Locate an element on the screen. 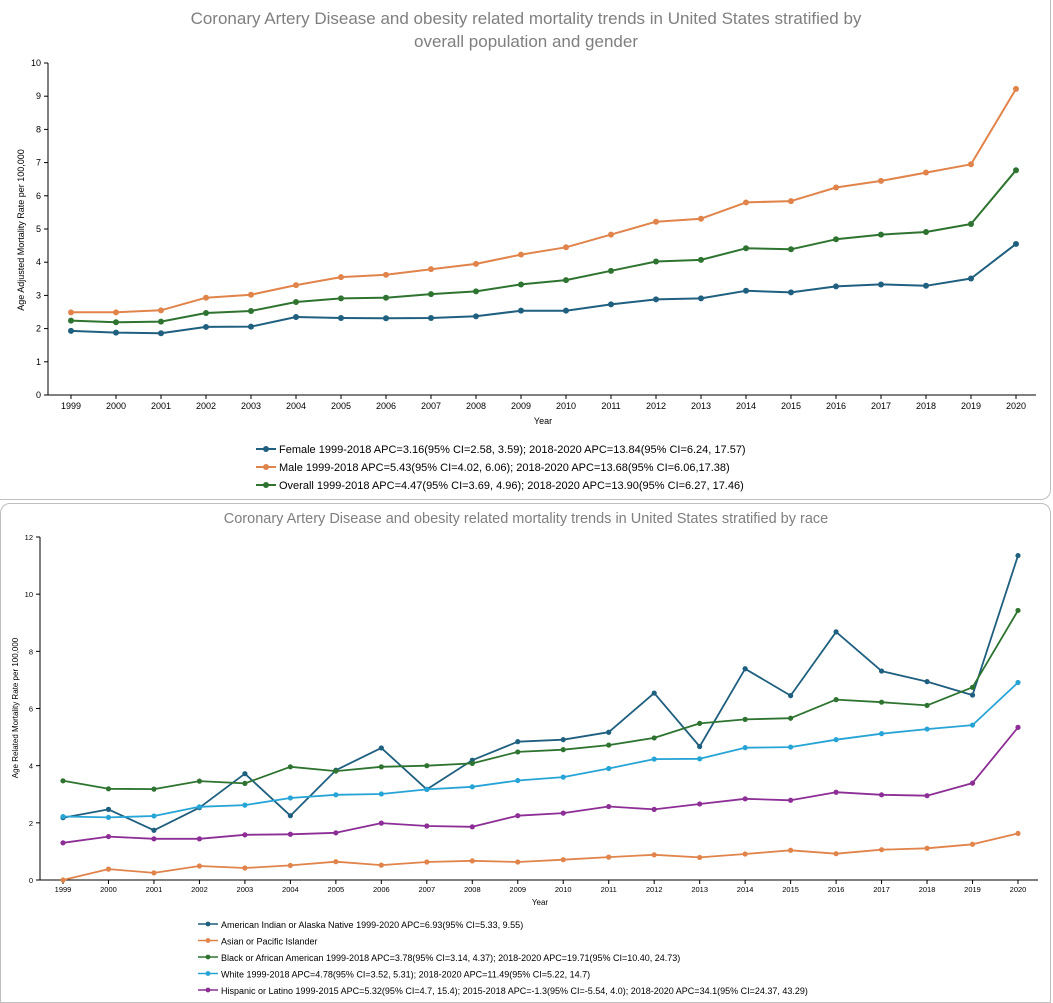 The width and height of the screenshot is (1053, 1003). legend-label: Asian or Pacific Islander is located at coordinates (269, 942).